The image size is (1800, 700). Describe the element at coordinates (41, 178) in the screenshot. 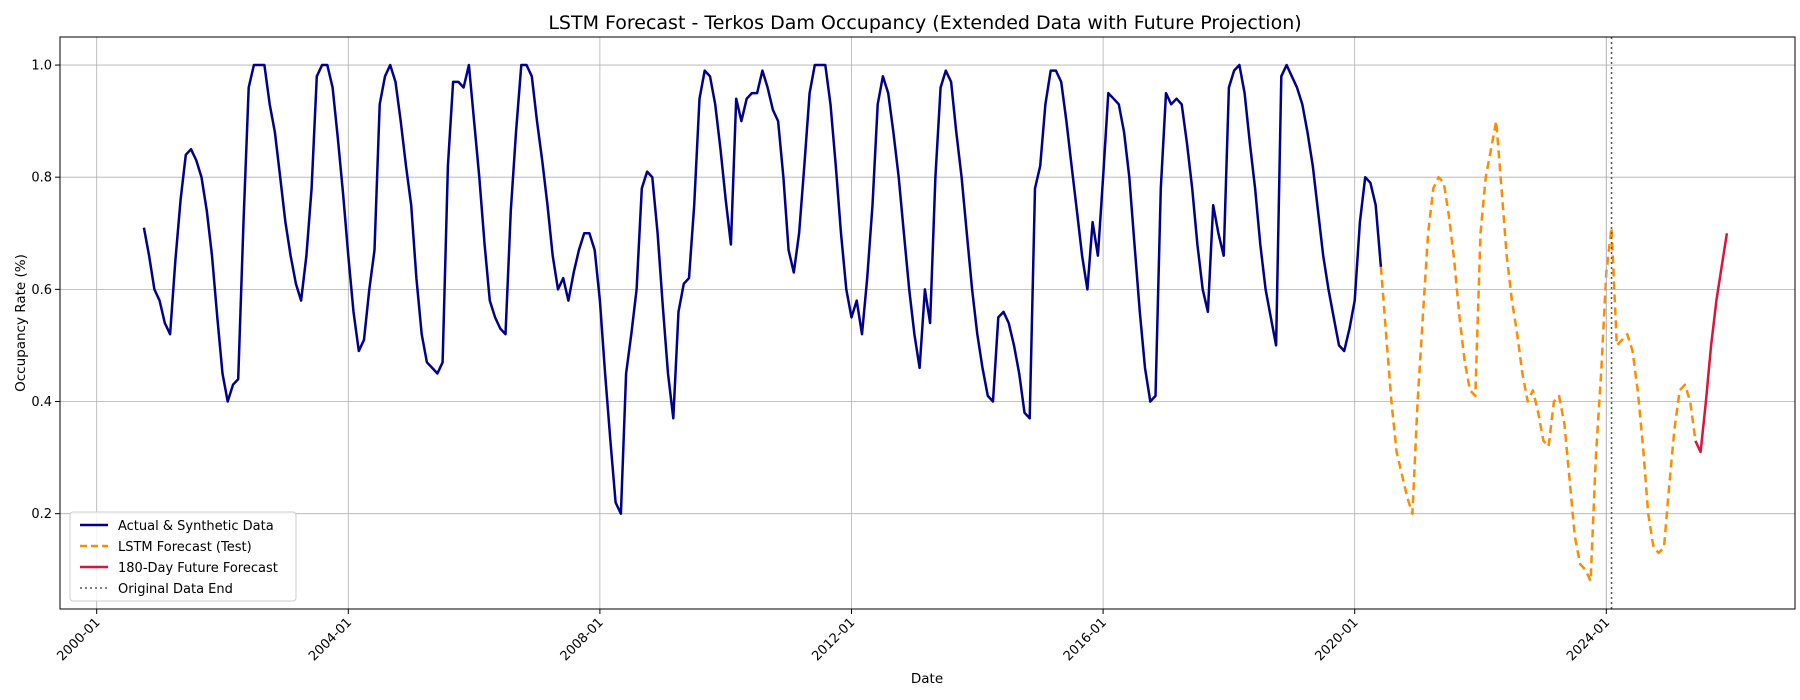

I see `y-tick-label: 0.8` at that location.